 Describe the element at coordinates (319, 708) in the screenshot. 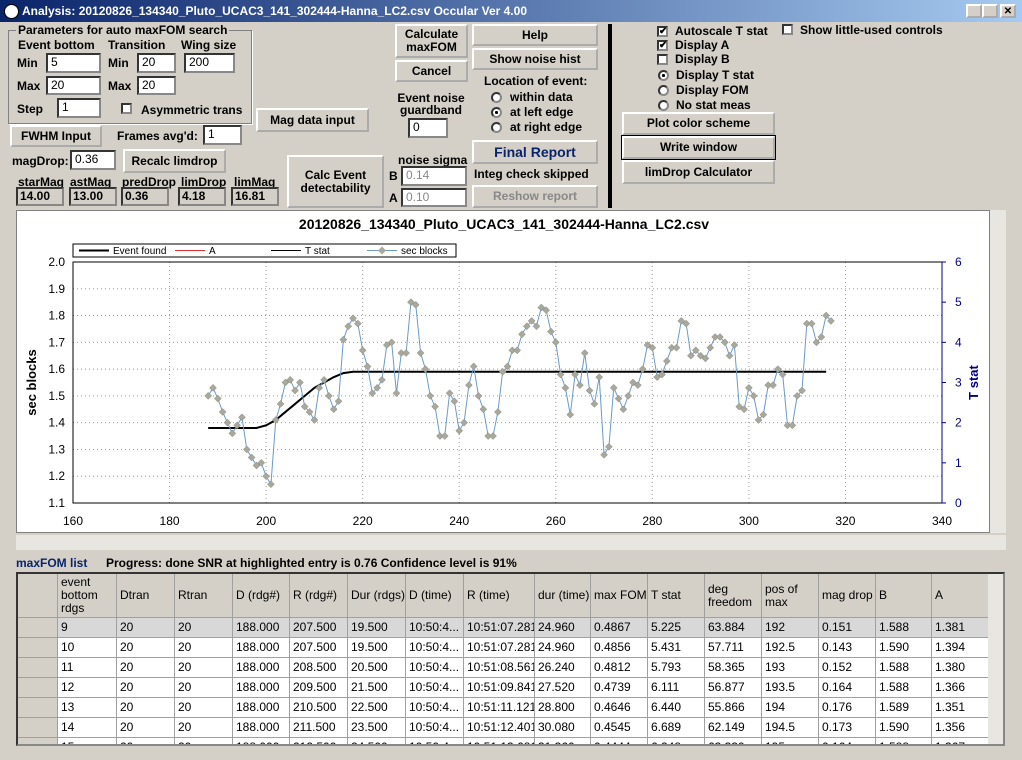

I see `table-cell: 210.500` at that location.